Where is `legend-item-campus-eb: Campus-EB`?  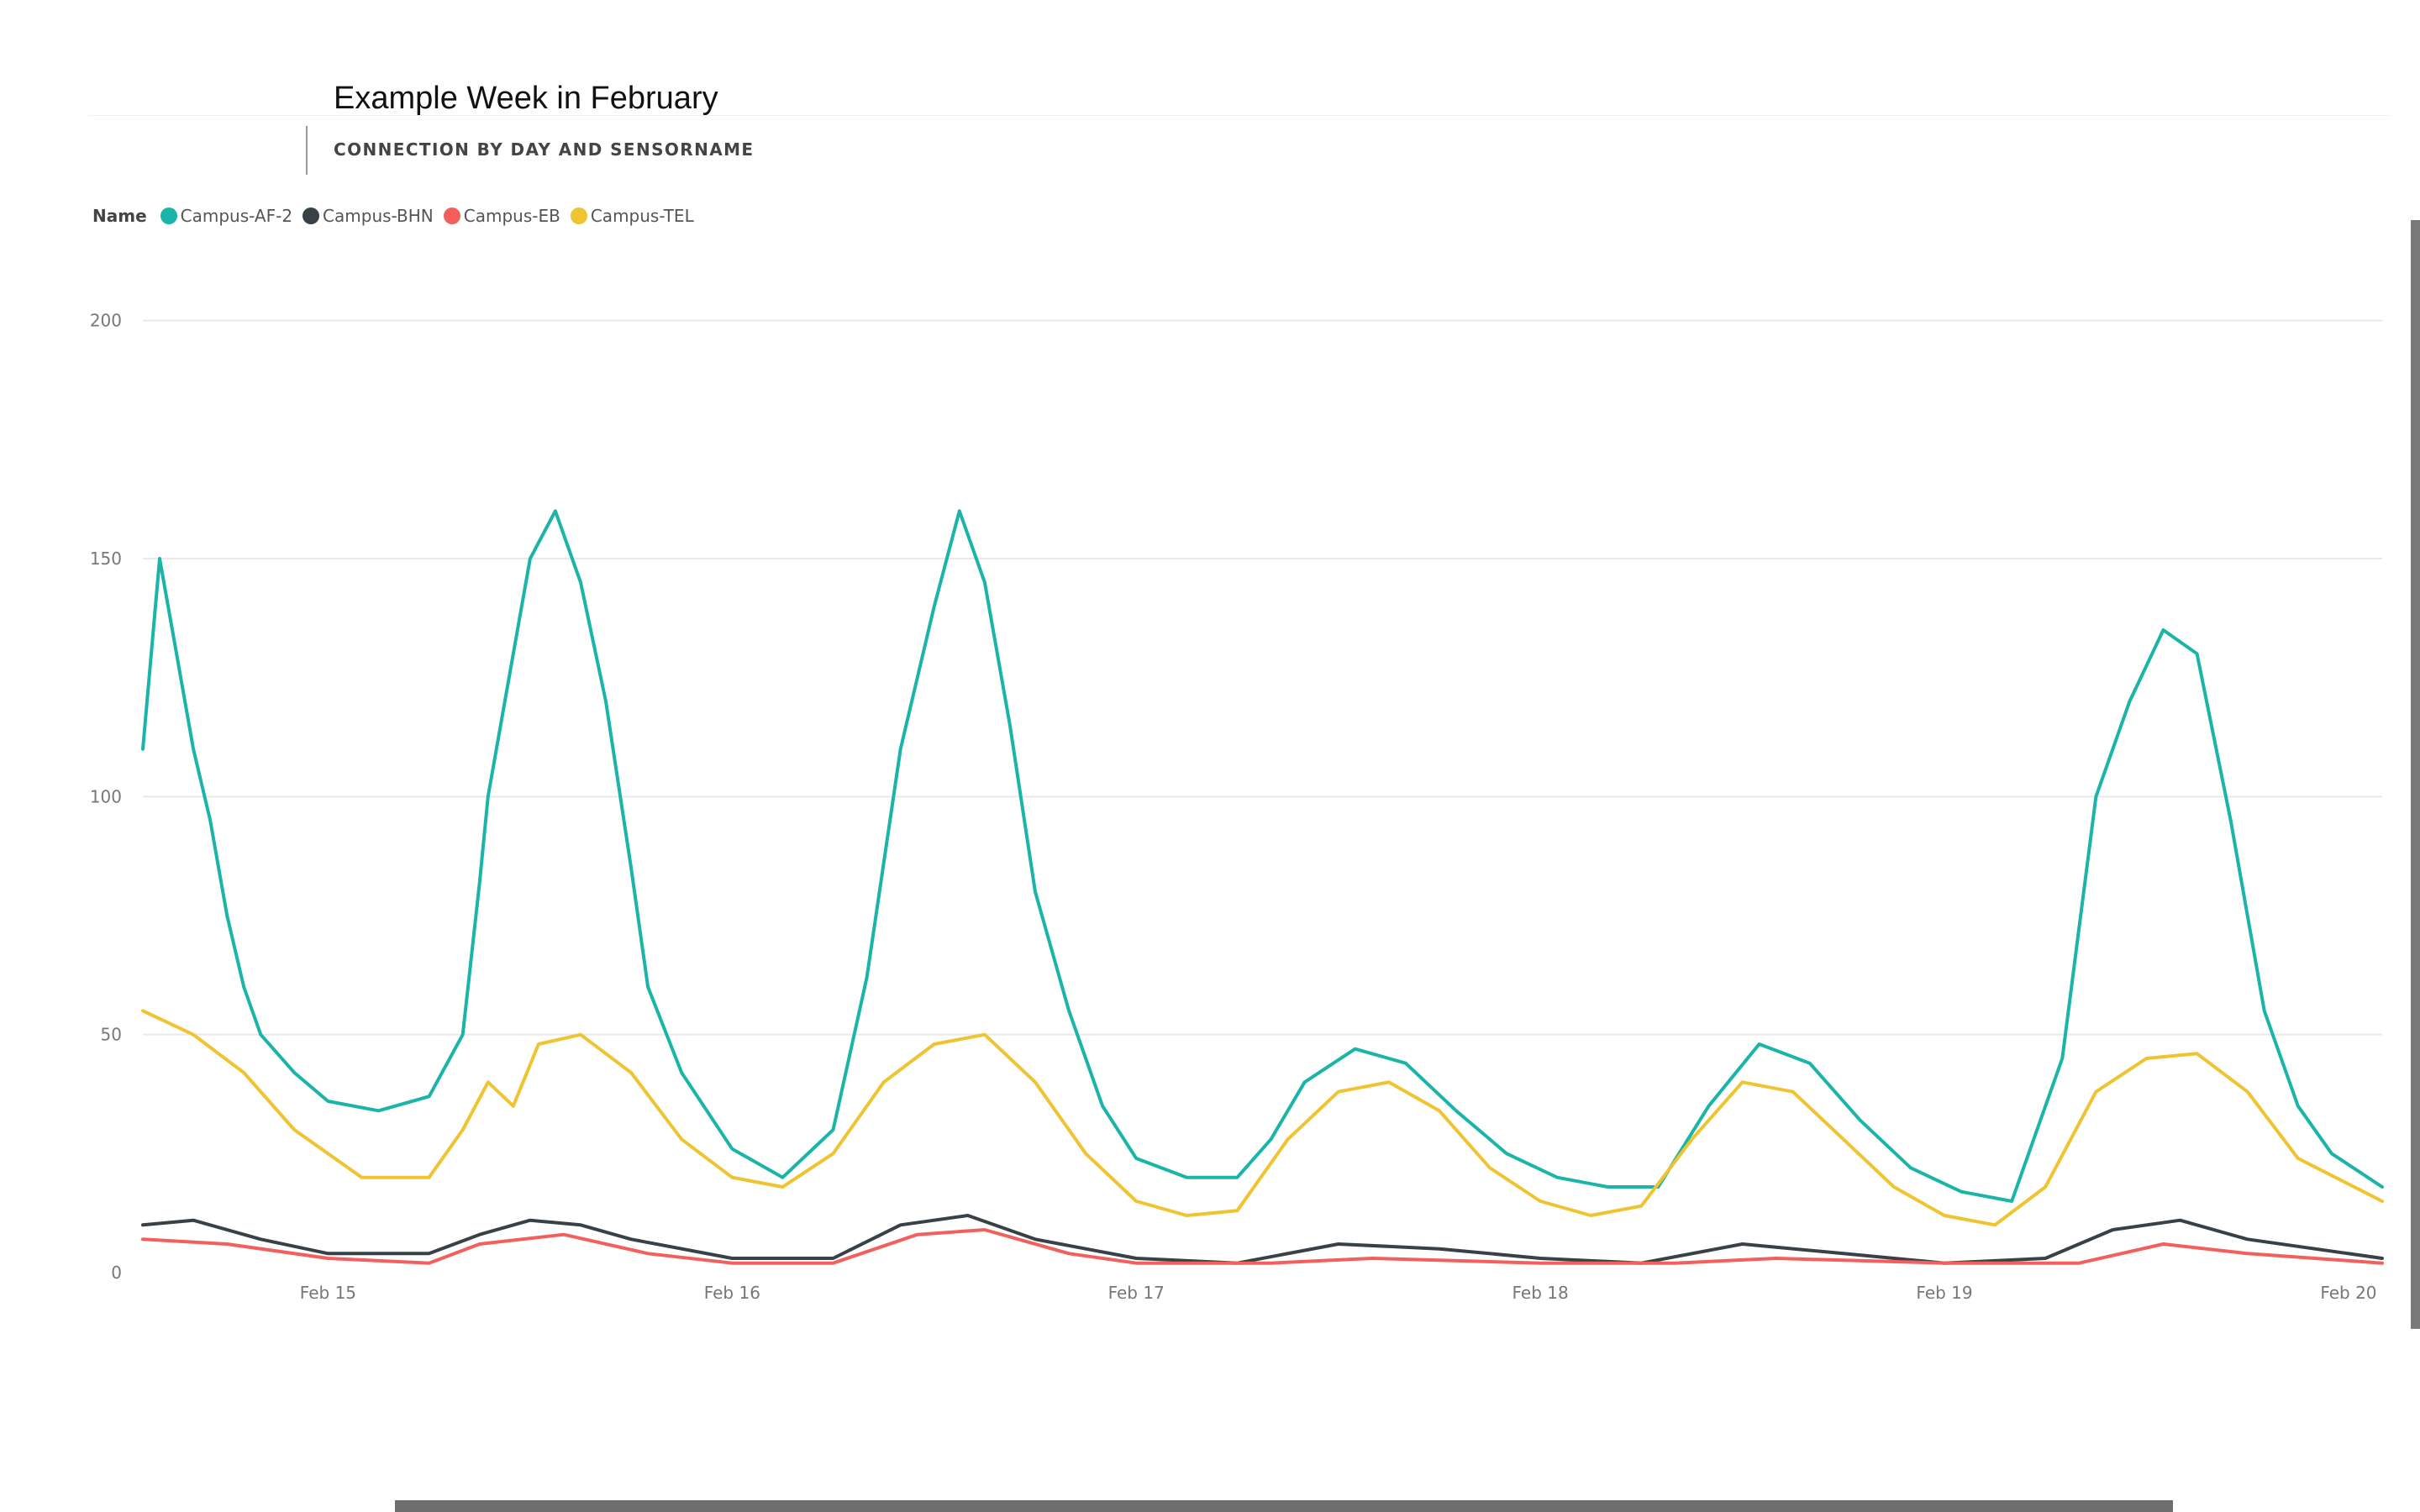
legend-item-campus-eb: Campus-EB is located at coordinates (501, 216).